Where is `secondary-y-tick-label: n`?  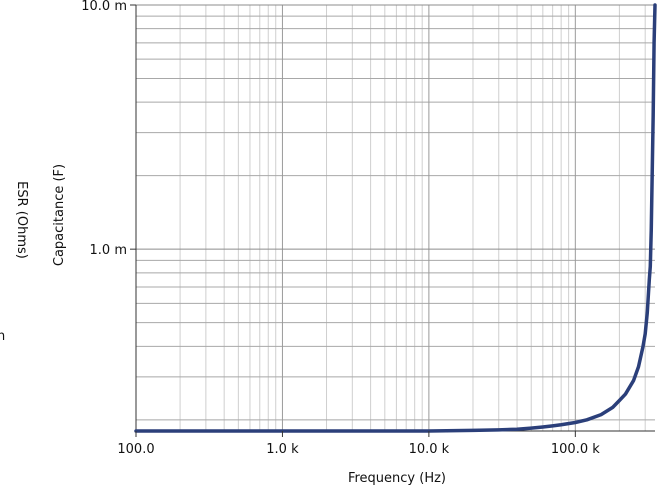 secondary-y-tick-label: n is located at coordinates (2, 336).